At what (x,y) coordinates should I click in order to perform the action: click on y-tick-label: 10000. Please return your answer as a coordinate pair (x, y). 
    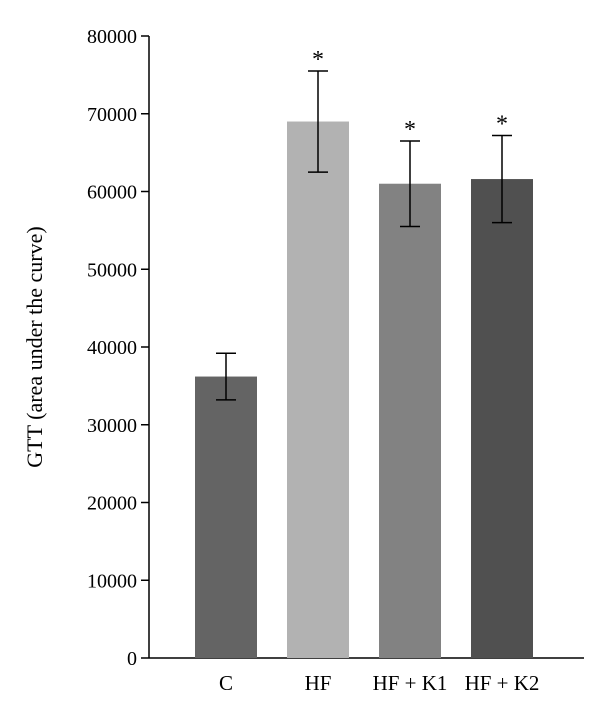
    Looking at the image, I should click on (112, 581).